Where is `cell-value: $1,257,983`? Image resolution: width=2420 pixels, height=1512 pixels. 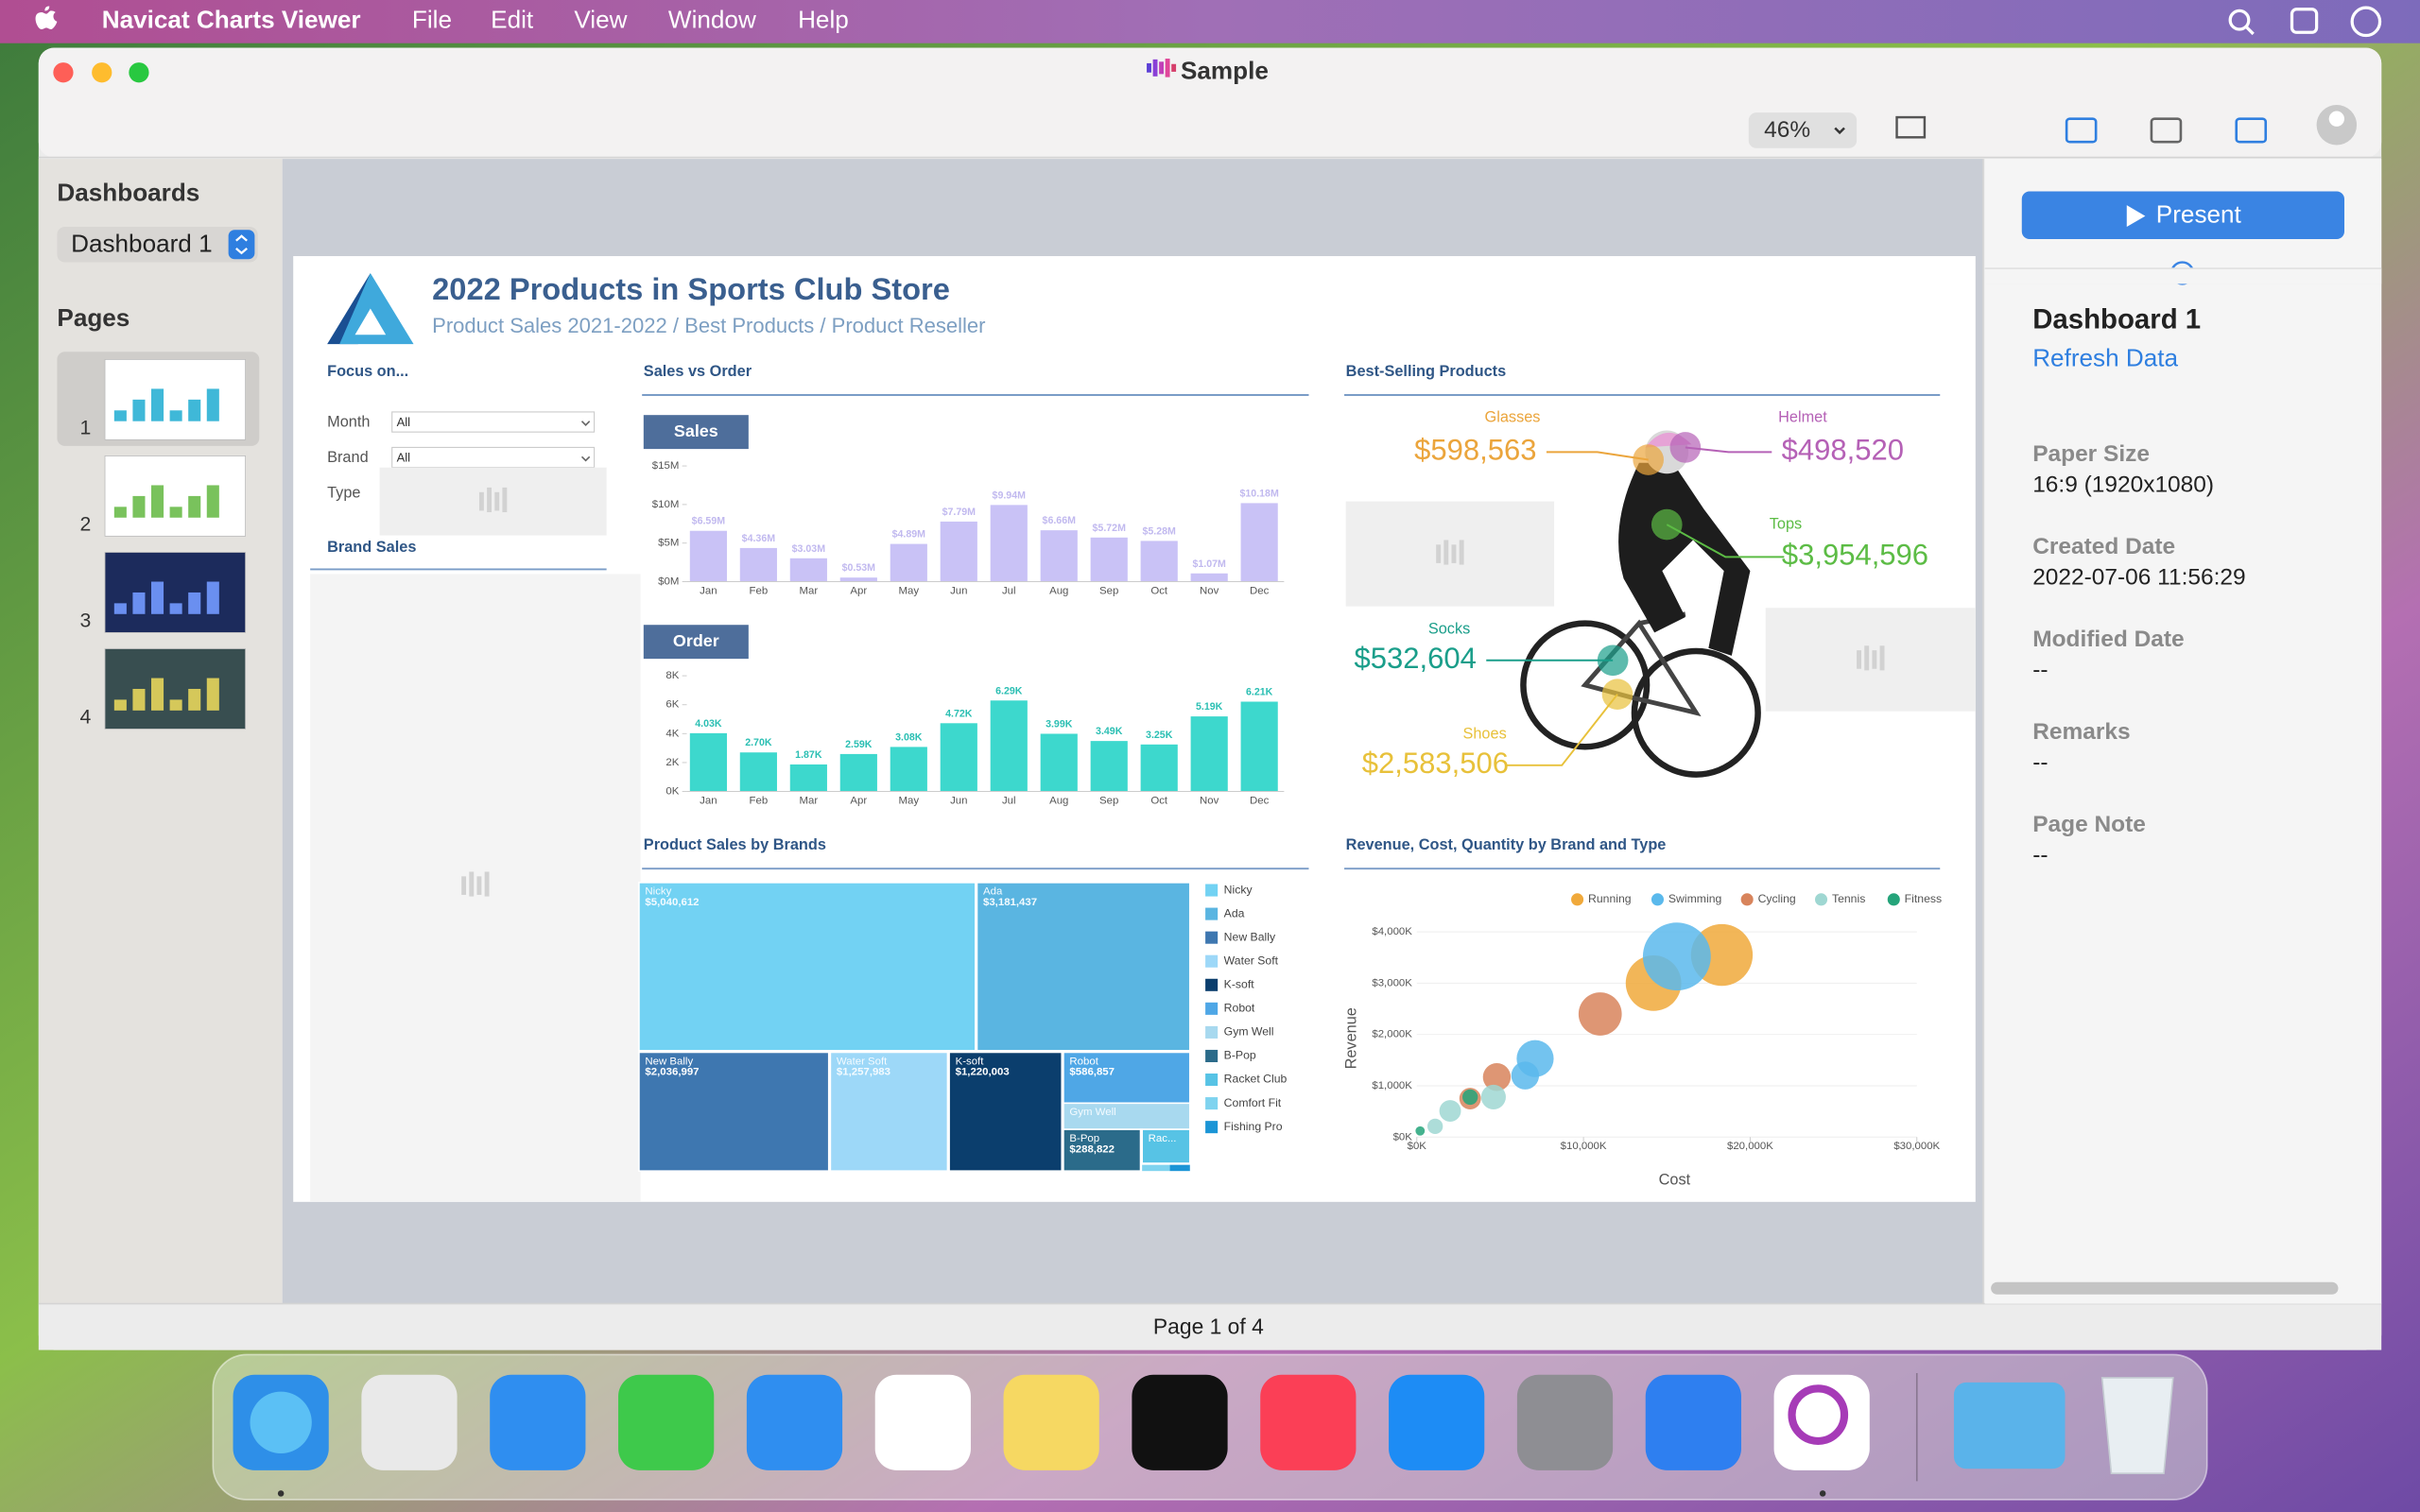 cell-value: $1,257,983 is located at coordinates (863, 1072).